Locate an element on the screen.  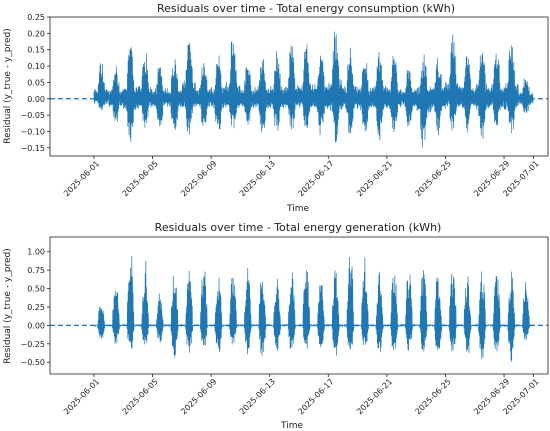
y-tick-label: −0.25 is located at coordinates (32, 344).